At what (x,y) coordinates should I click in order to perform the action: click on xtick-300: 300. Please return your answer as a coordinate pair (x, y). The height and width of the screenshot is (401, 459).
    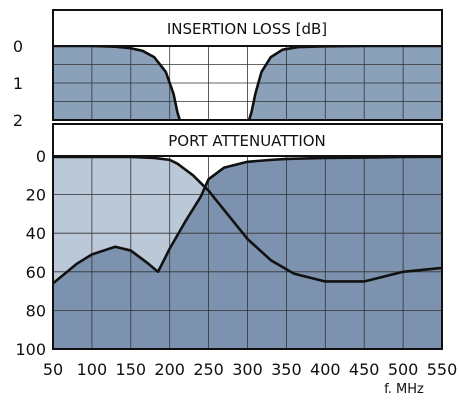
    Looking at the image, I should click on (247, 369).